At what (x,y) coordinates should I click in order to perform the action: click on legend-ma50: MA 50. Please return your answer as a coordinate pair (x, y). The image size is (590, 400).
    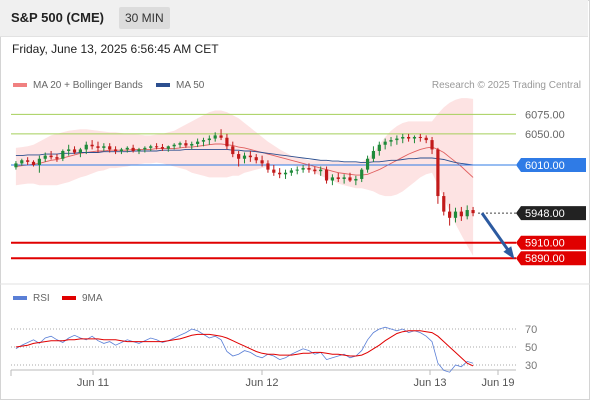
    Looking at the image, I should click on (180, 85).